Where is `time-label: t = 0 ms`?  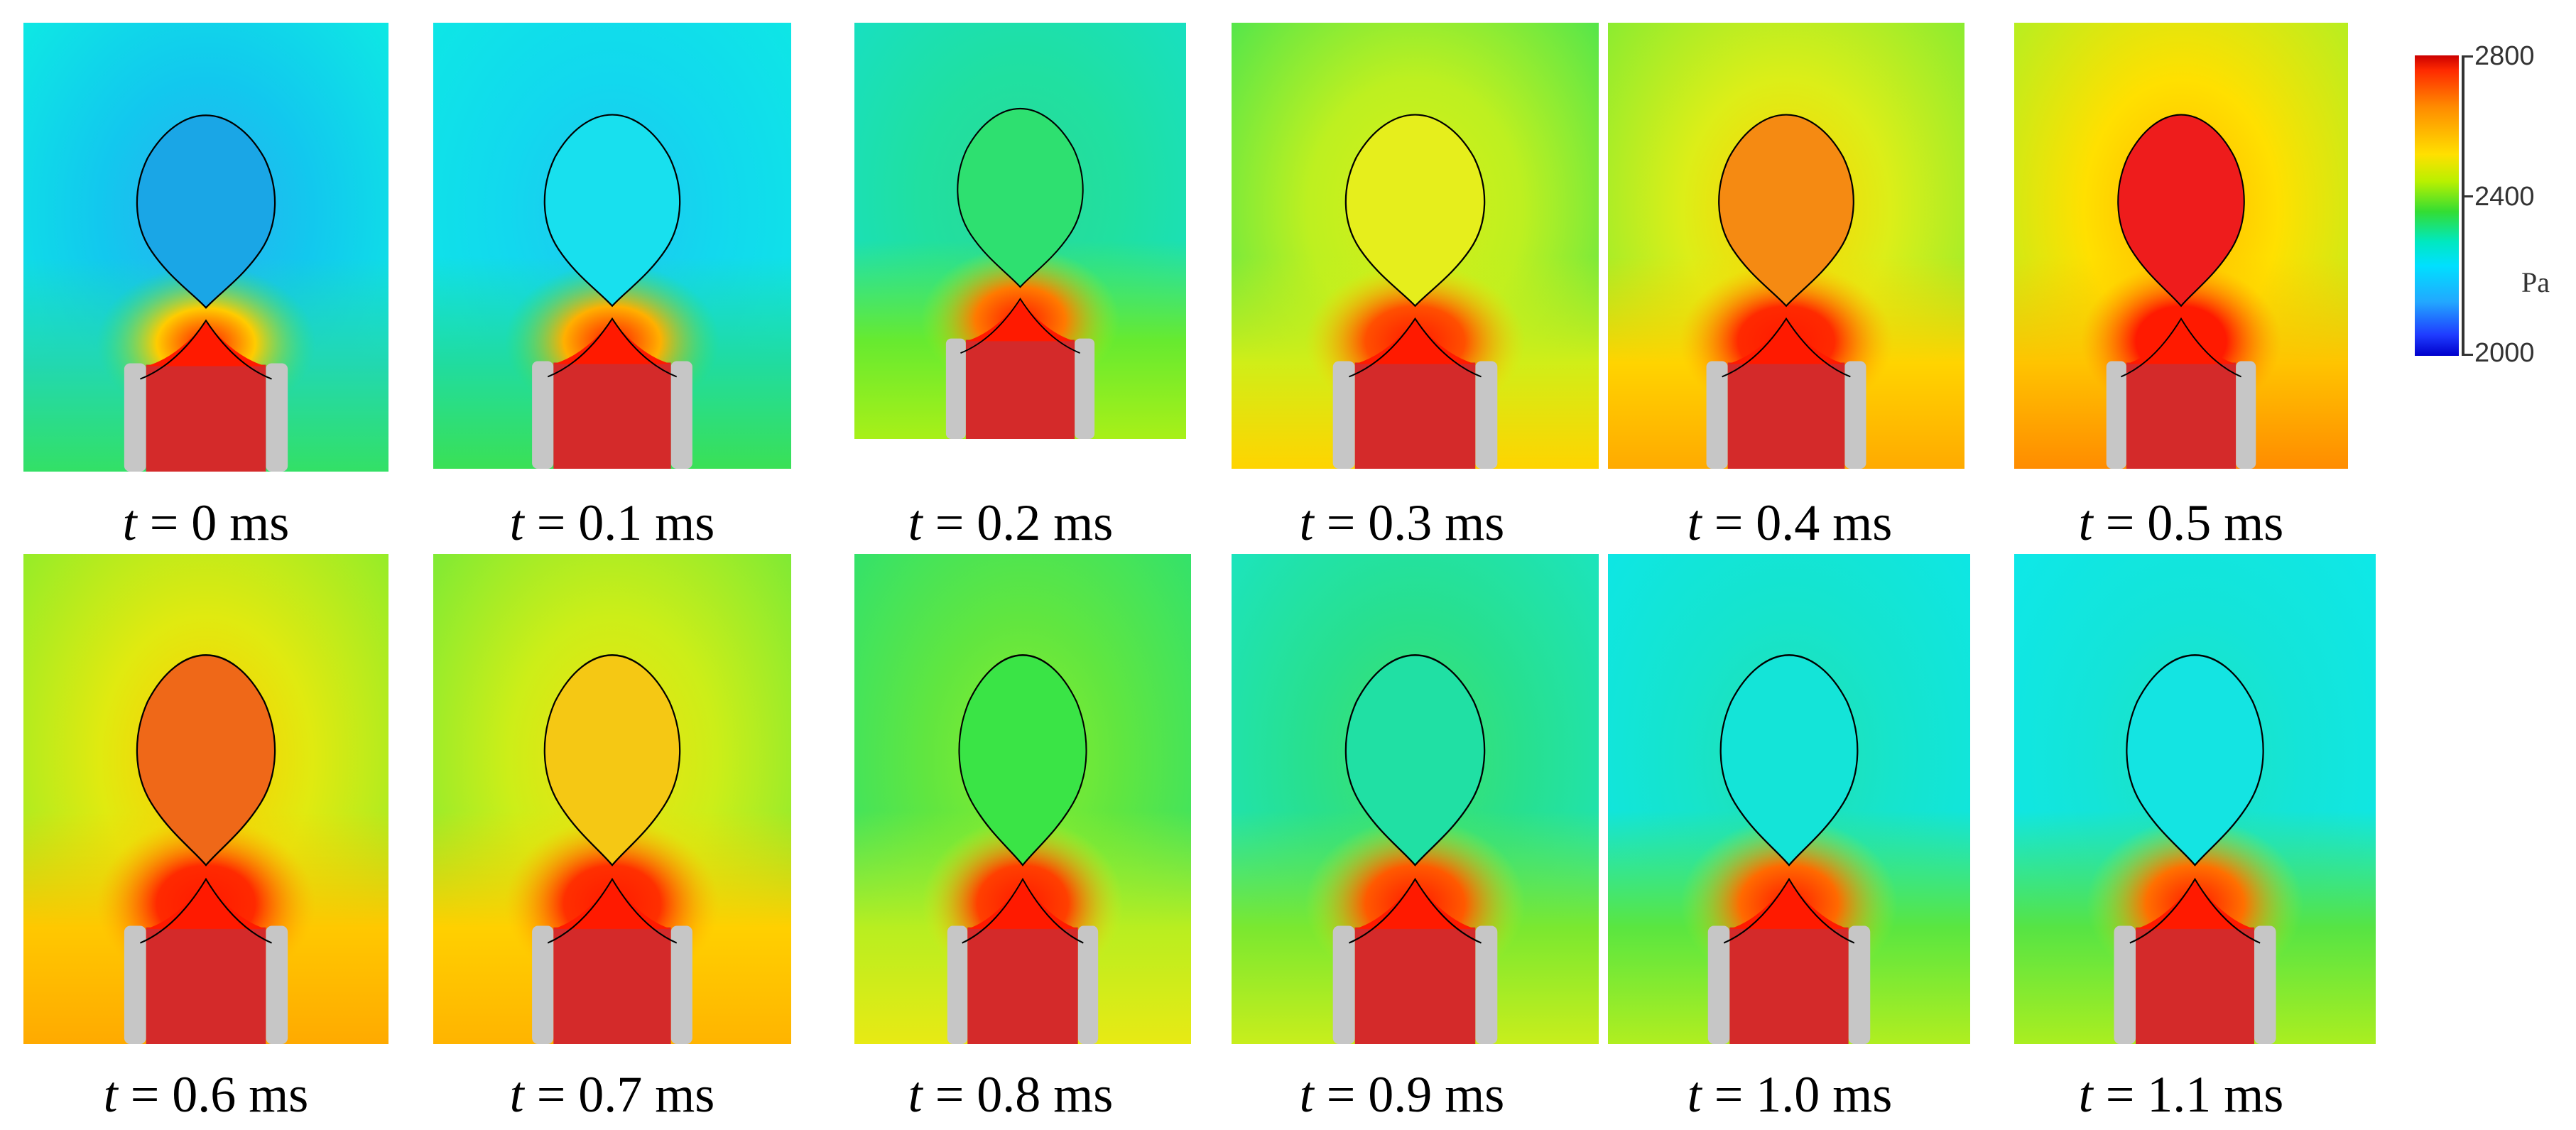
time-label: t = 0 ms is located at coordinates (206, 522).